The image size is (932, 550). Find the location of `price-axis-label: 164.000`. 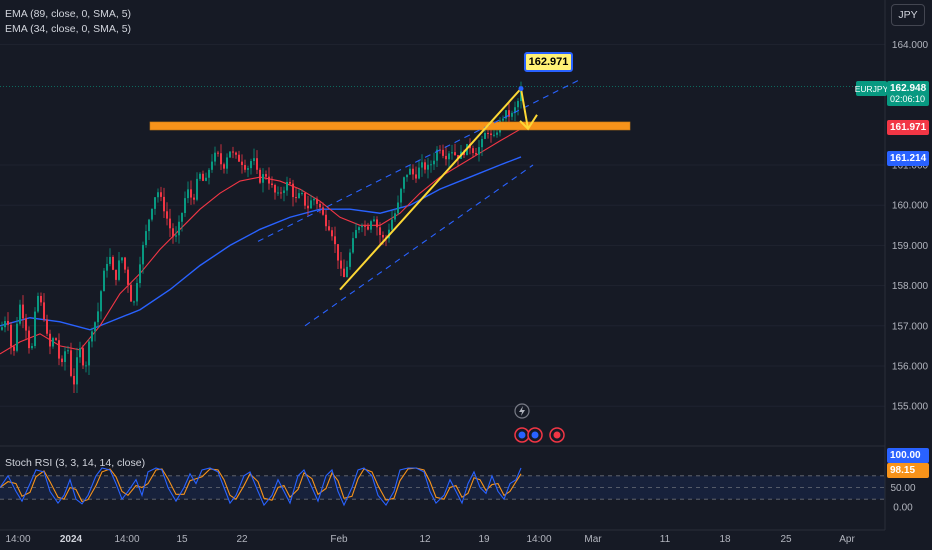

price-axis-label: 164.000 is located at coordinates (910, 45).